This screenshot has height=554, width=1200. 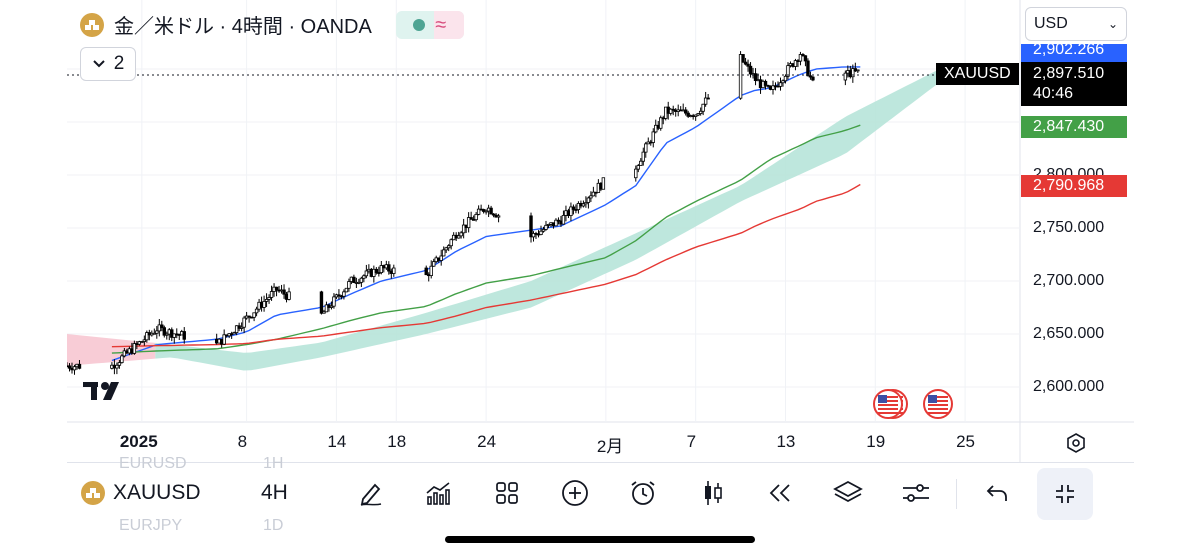 I want to click on replay-rewind-icon, so click(x=780, y=493).